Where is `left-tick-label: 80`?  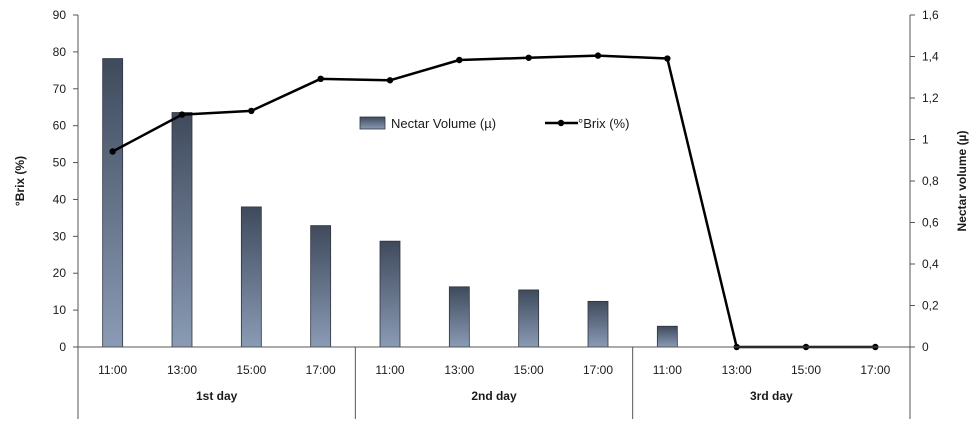 left-tick-label: 80 is located at coordinates (60, 52).